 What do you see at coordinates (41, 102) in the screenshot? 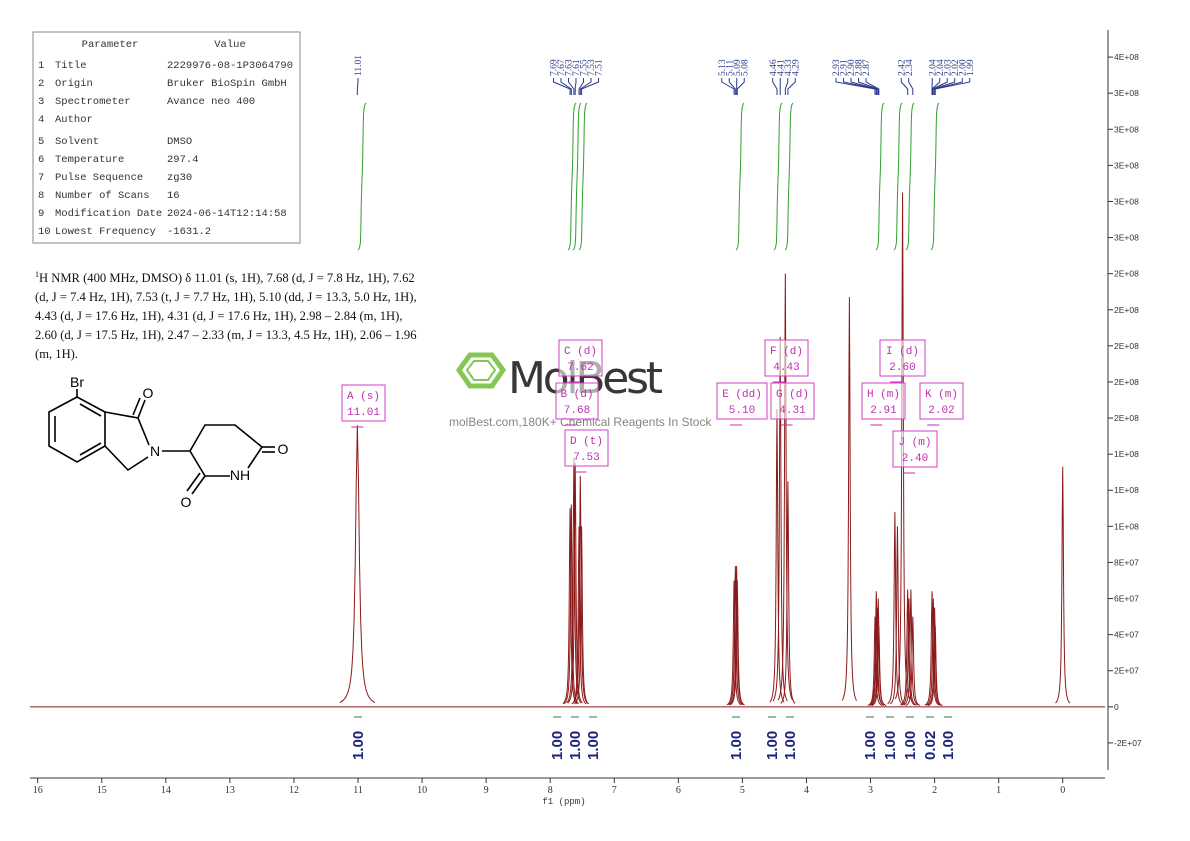
I see `row-number: 3` at bounding box center [41, 102].